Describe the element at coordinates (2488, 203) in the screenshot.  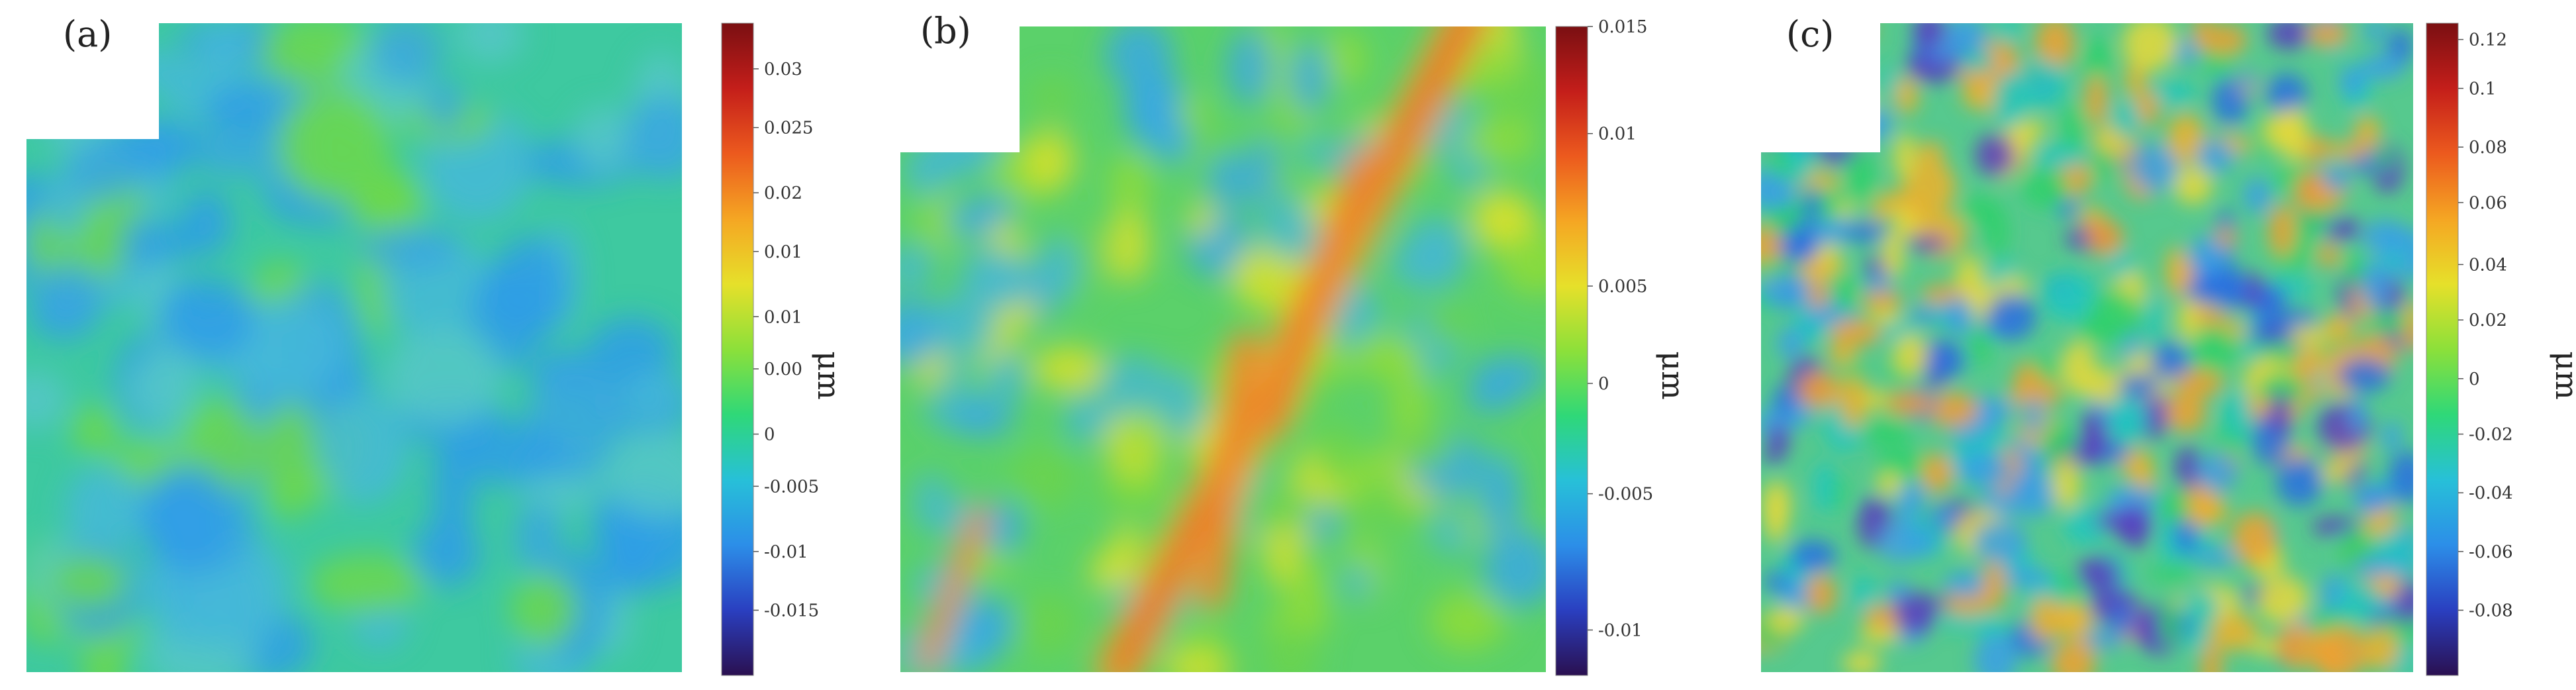
I see `colorbar-tick-label: 0.06` at that location.